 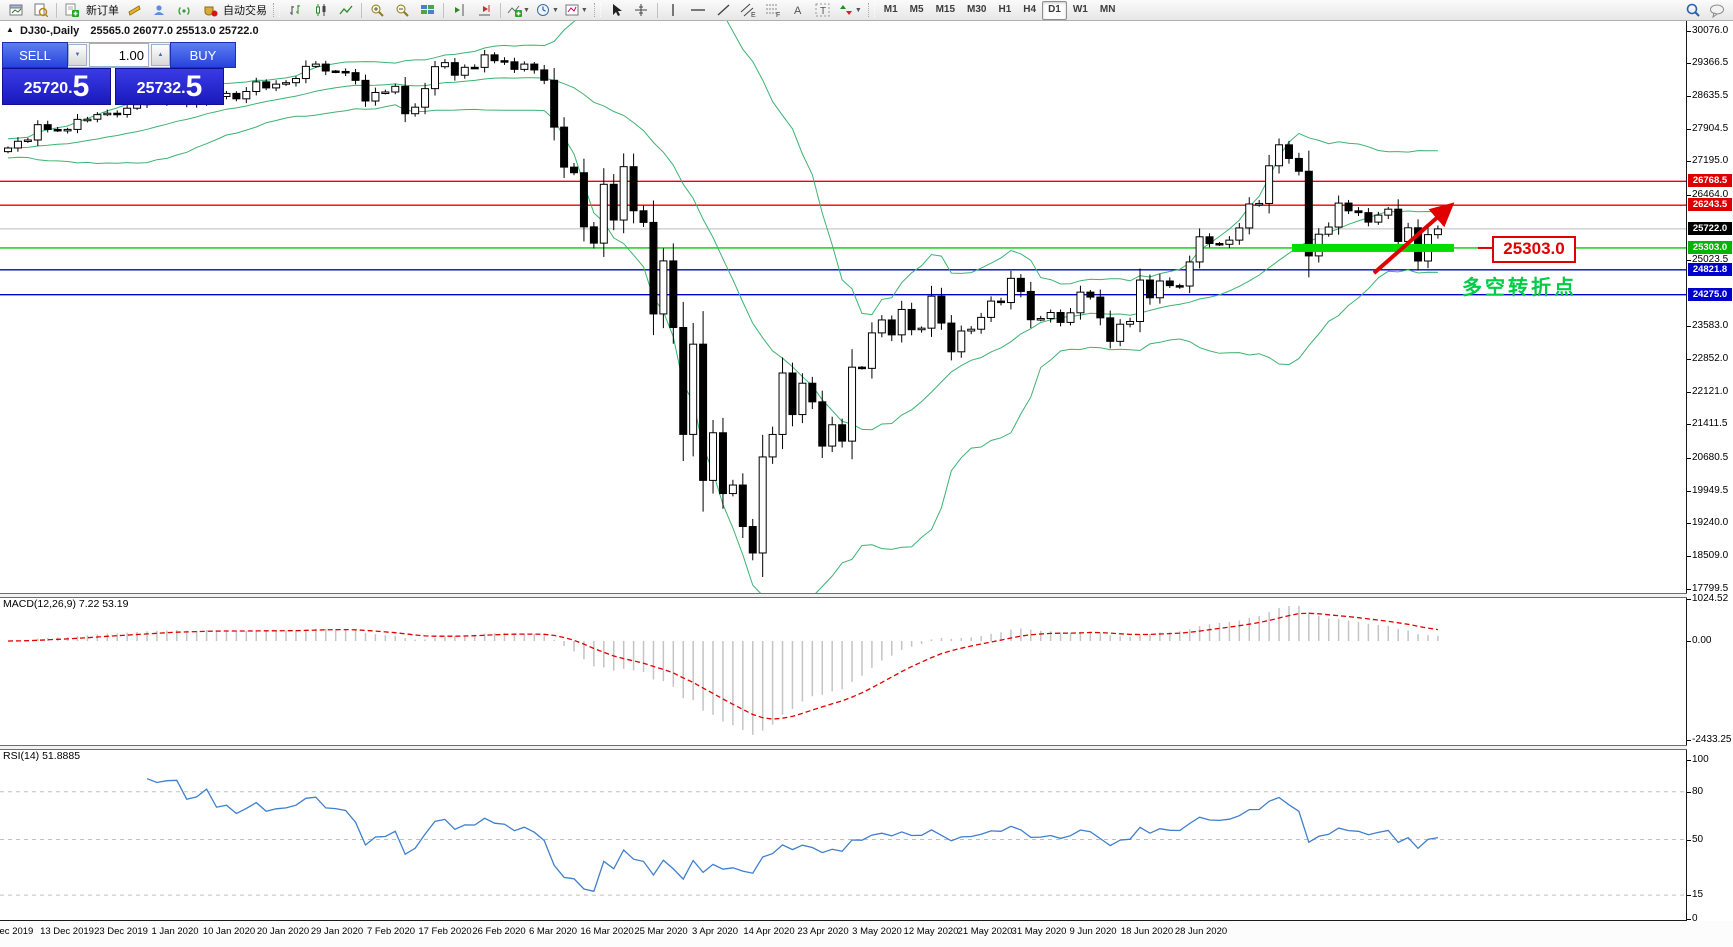 What do you see at coordinates (1709, 739) in the screenshot?
I see `macd-axis-tick: -2433.25` at bounding box center [1709, 739].